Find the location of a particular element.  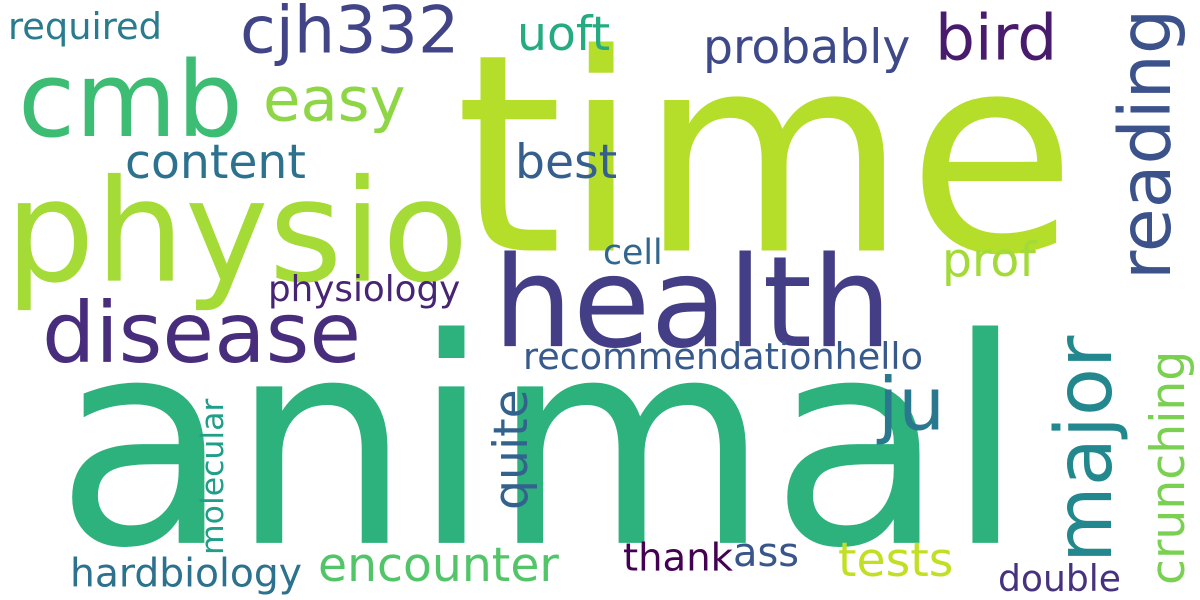

word-health: health is located at coordinates (692, 302).